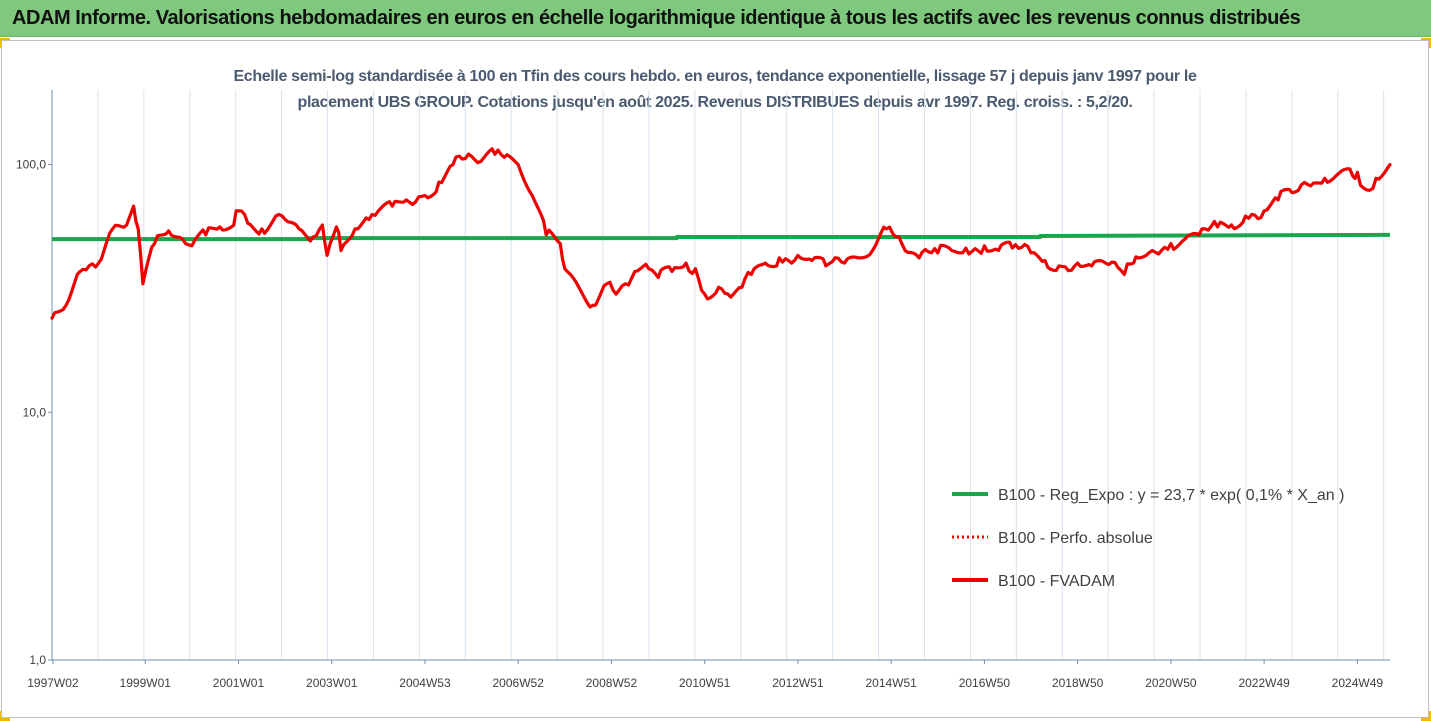 This screenshot has width=1431, height=721. What do you see at coordinates (37, 660) in the screenshot?
I see `y-tick-label: 1,0` at bounding box center [37, 660].